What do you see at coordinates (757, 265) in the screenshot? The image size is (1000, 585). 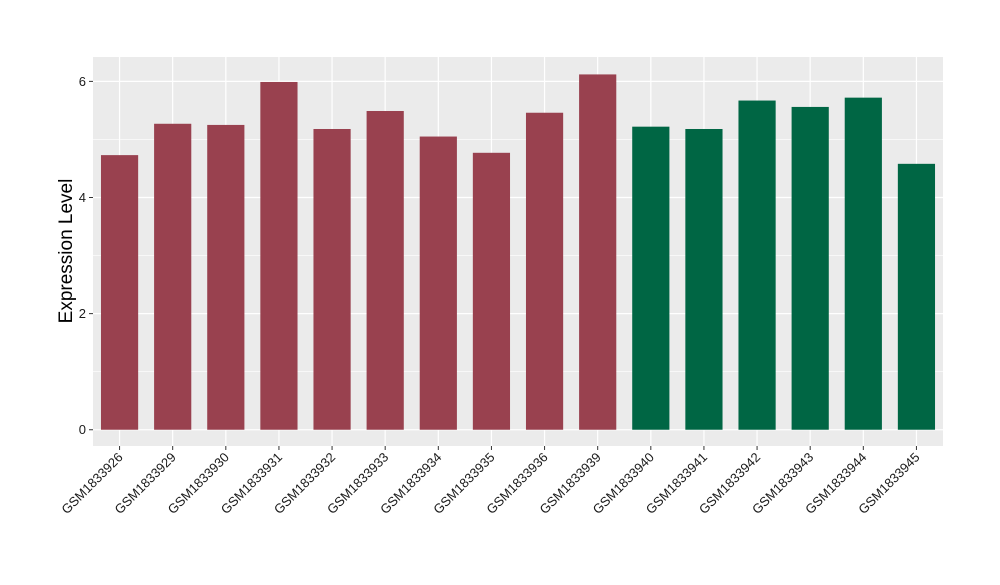 I see `bar-GSM1833942` at bounding box center [757, 265].